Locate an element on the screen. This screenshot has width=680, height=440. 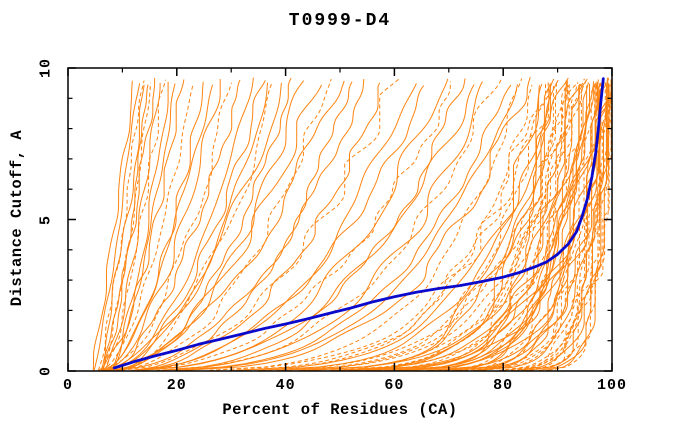
y-tick-label-0: 0 is located at coordinates (46, 371).